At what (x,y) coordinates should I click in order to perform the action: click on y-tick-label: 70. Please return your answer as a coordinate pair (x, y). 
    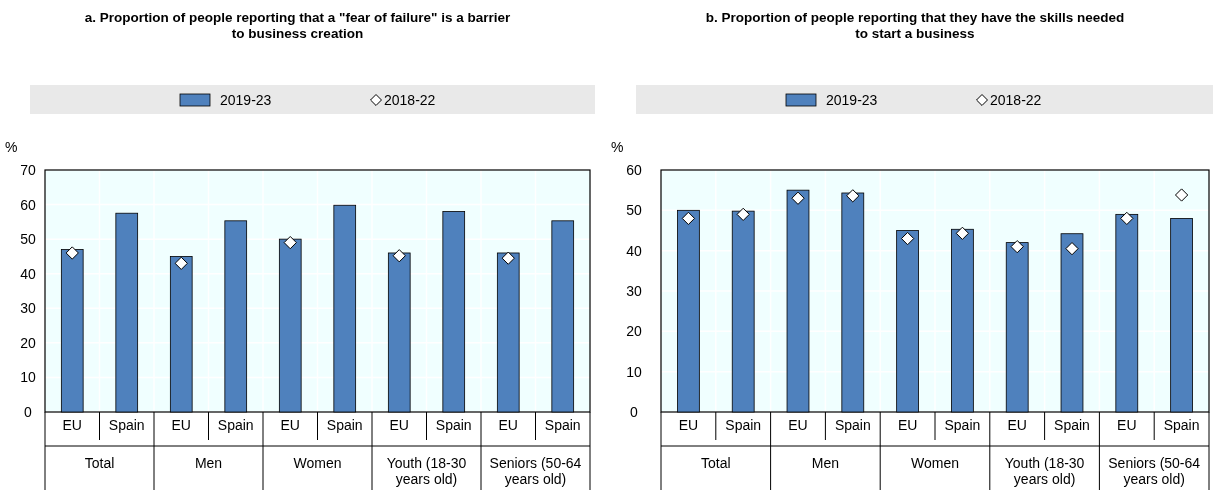
    Looking at the image, I should click on (28, 169).